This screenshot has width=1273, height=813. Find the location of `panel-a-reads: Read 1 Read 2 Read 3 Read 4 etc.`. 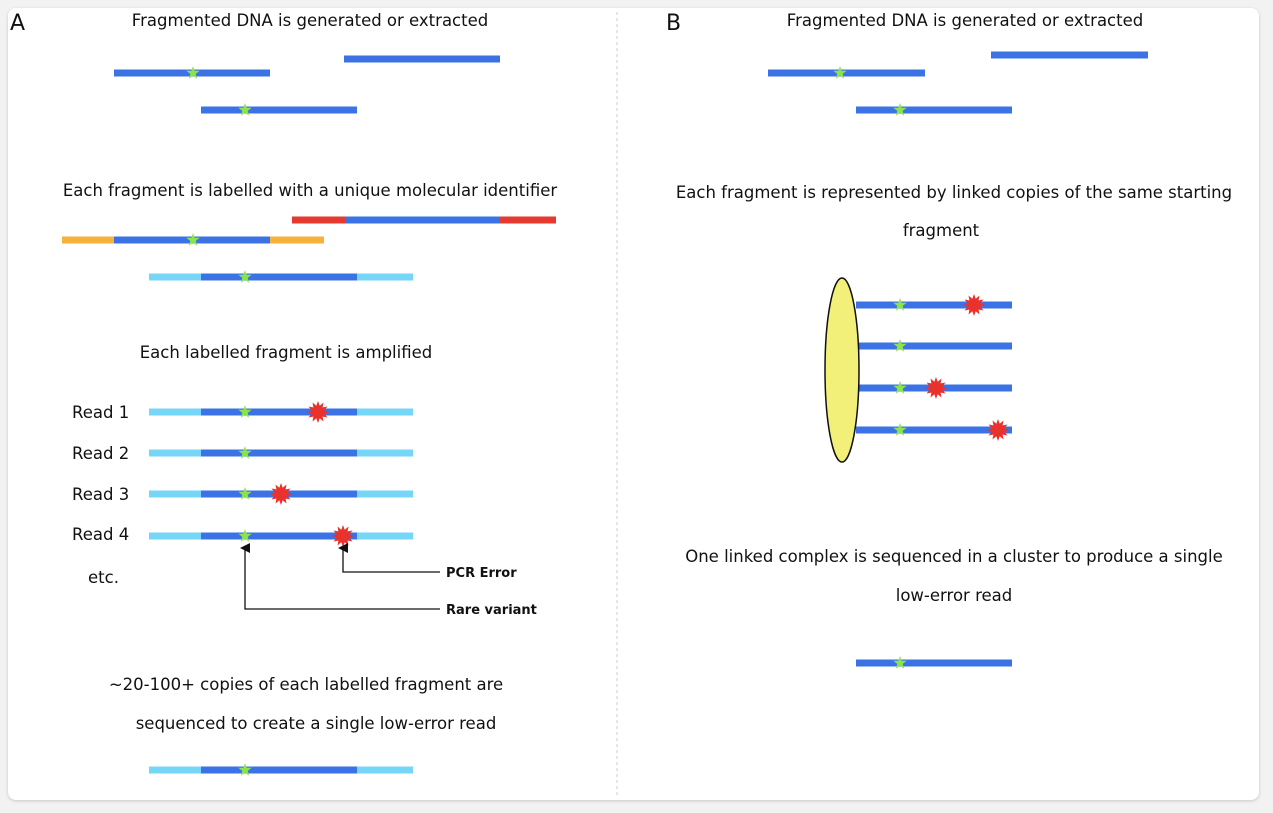

panel-a-reads: Read 1 Read 2 Read 3 Read 4 etc. is located at coordinates (242, 494).